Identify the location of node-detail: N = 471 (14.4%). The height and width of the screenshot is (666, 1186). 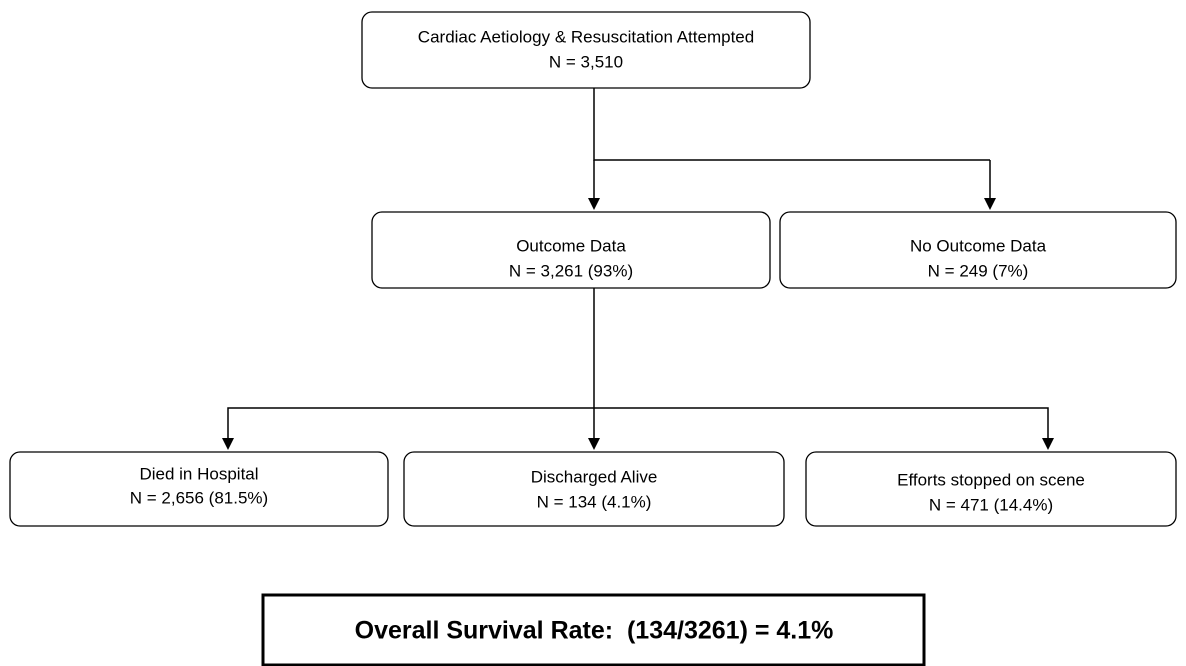
(991, 504).